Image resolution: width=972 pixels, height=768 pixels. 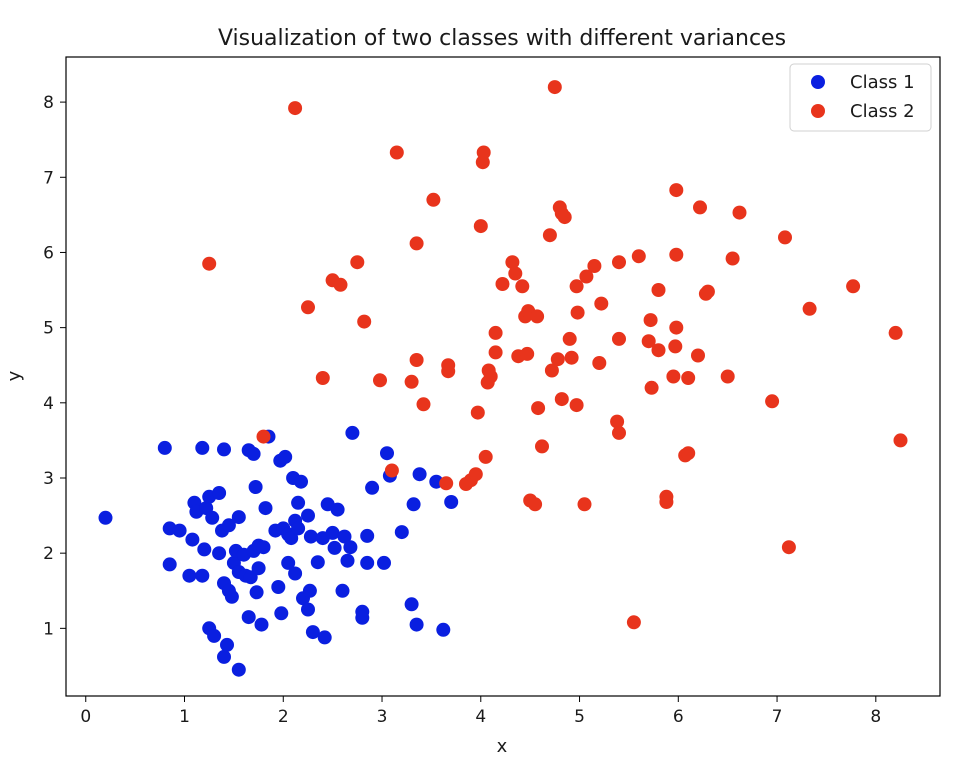 What do you see at coordinates (48, 479) in the screenshot?
I see `y-tick-label: 3` at bounding box center [48, 479].